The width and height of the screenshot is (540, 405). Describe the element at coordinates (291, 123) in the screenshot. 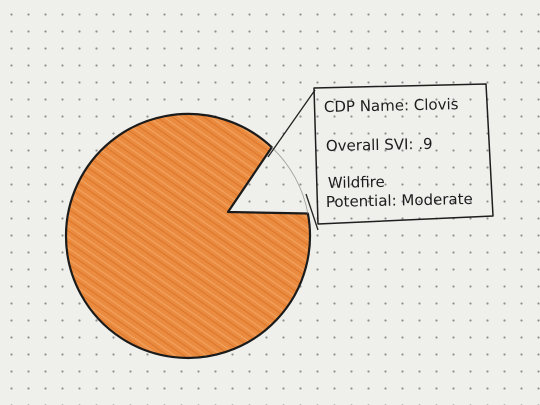

I see `callout-leader-top` at that location.